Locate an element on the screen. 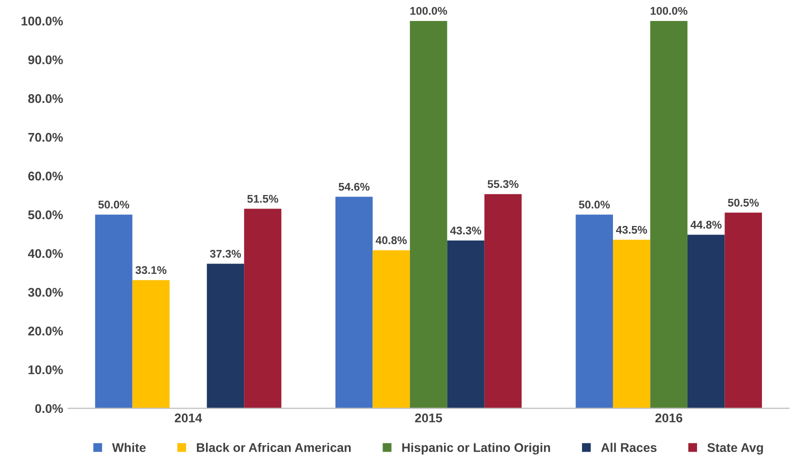 The image size is (801, 464). y-tick-label: 100.0% is located at coordinates (42, 21).